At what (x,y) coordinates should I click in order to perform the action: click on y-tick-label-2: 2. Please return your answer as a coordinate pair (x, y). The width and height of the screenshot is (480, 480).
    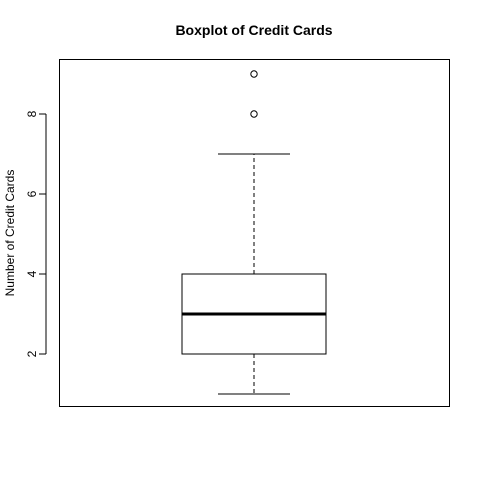
    Looking at the image, I should click on (32, 353).